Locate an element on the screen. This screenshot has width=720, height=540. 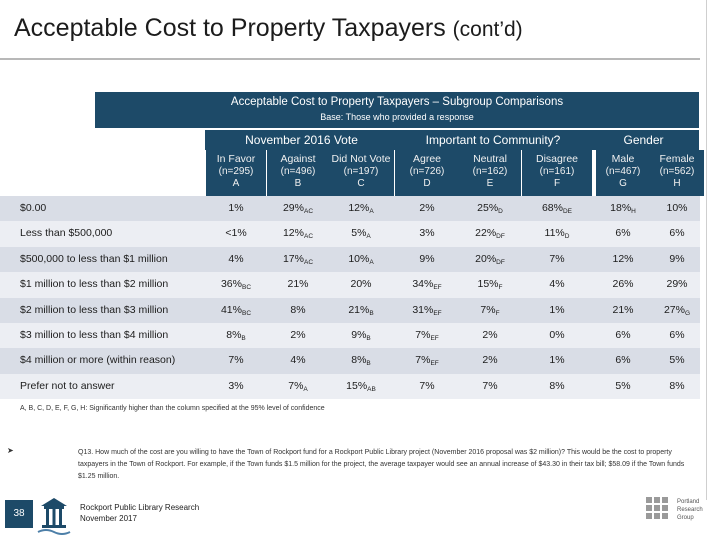
column-header: Did Not Vote (n=197) C is located at coordinates (361, 173).